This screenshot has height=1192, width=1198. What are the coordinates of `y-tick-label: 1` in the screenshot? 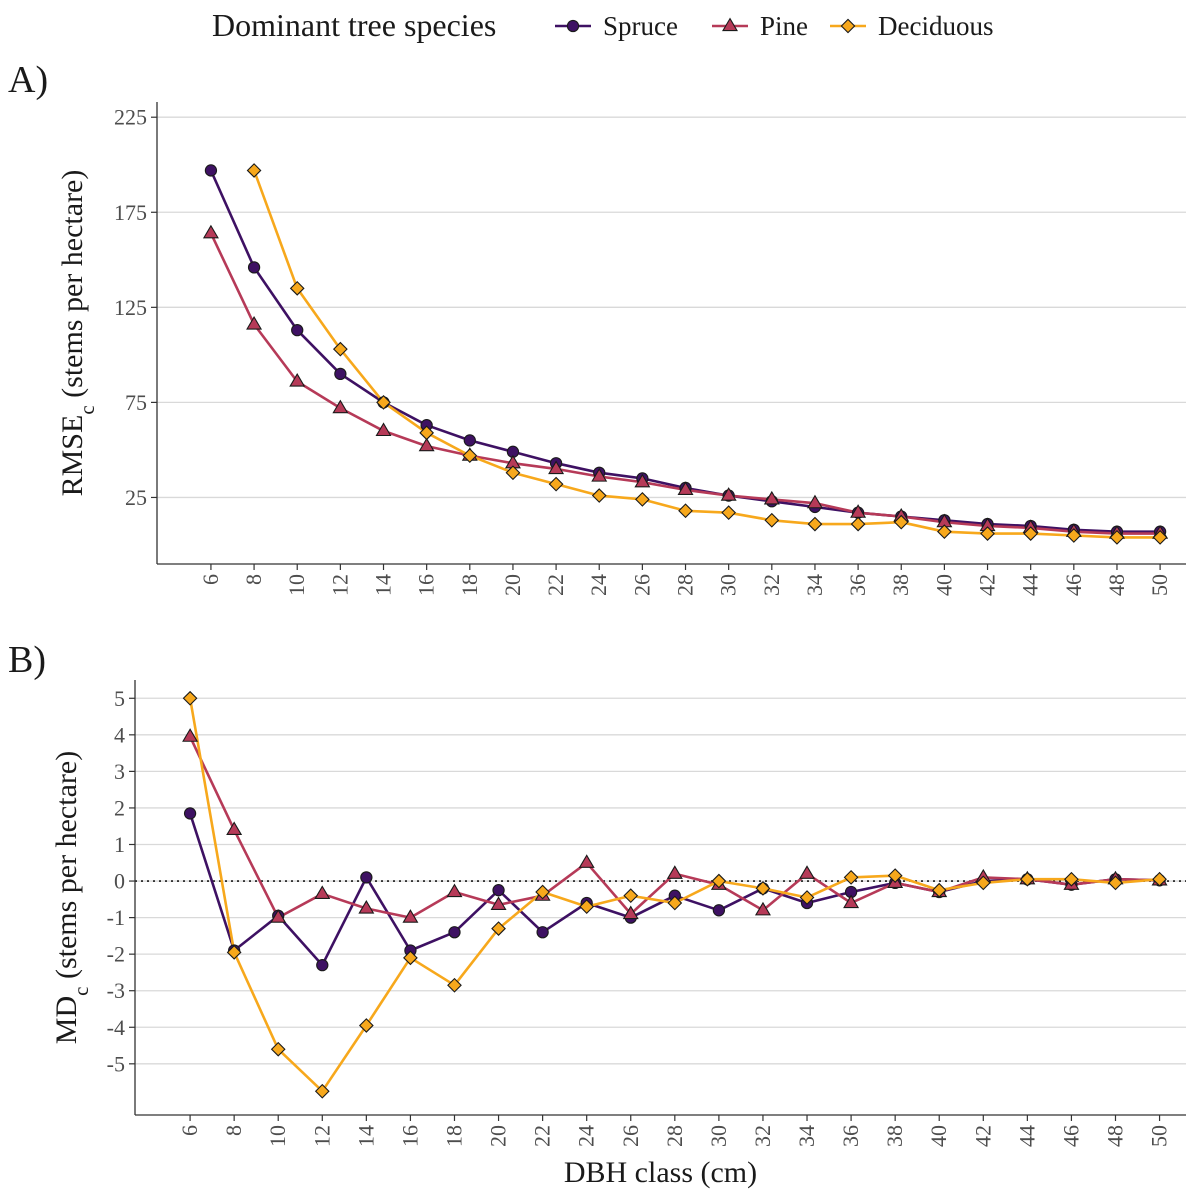 It's located at (119, 844).